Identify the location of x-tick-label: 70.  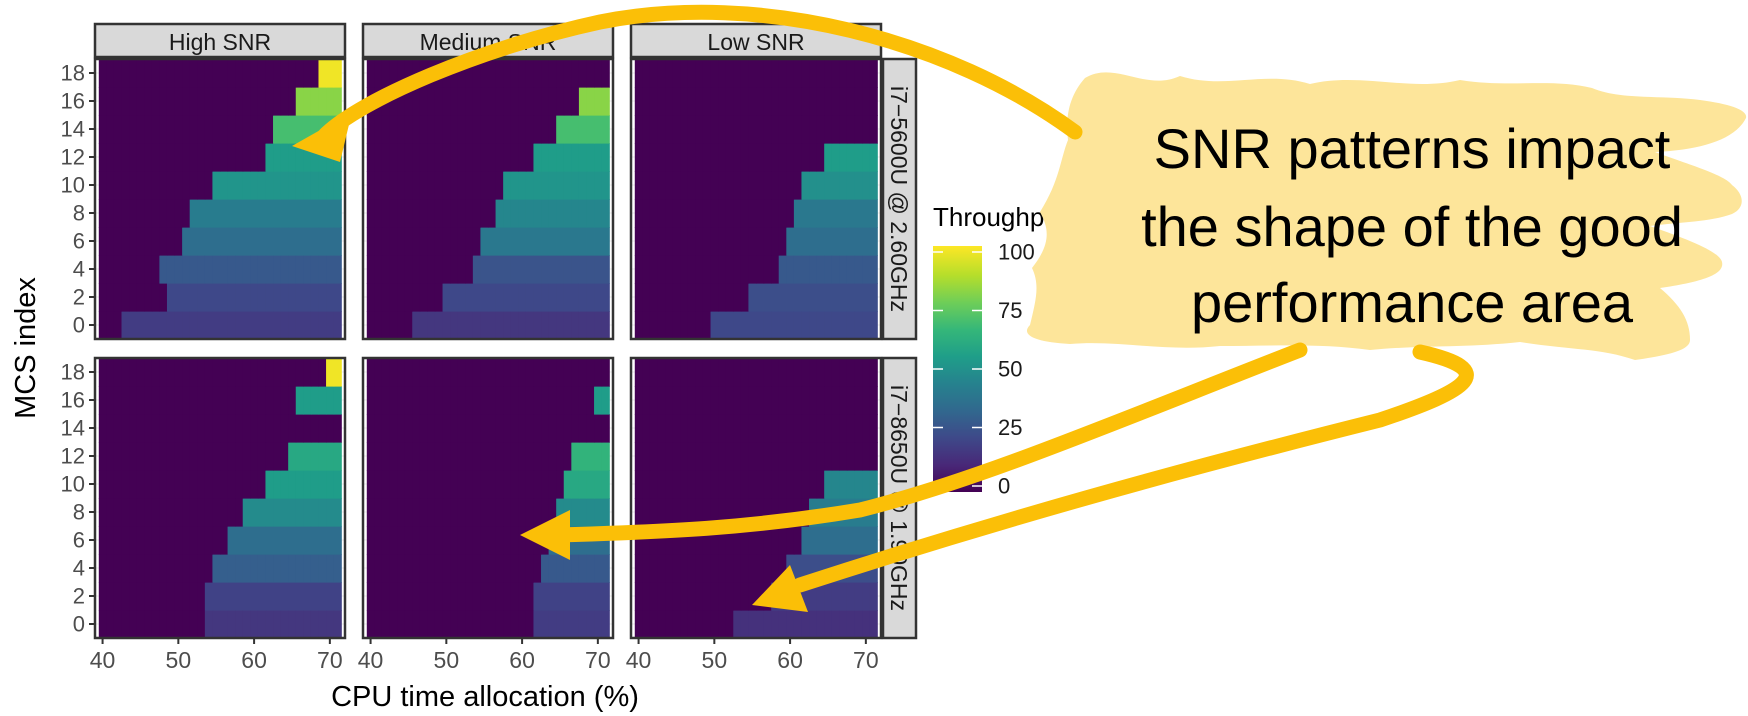
(598, 660).